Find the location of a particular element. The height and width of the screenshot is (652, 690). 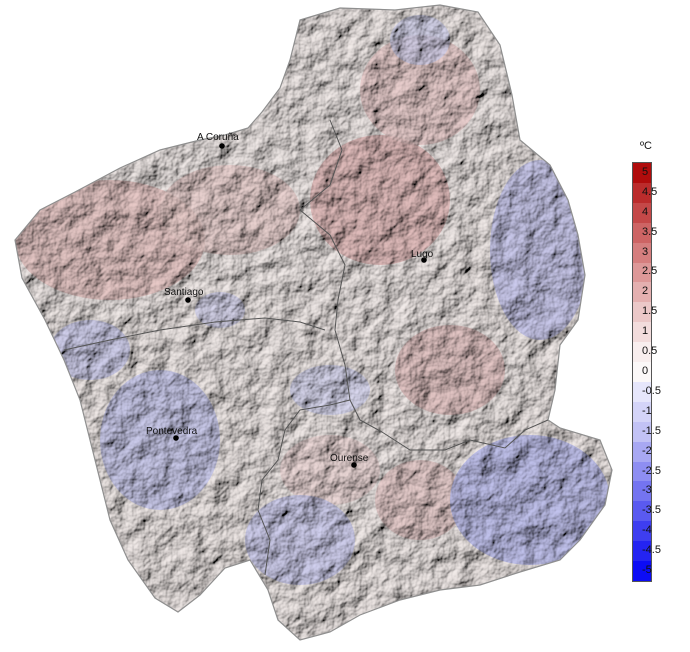

legend-tick-label: 2 is located at coordinates (645, 291).